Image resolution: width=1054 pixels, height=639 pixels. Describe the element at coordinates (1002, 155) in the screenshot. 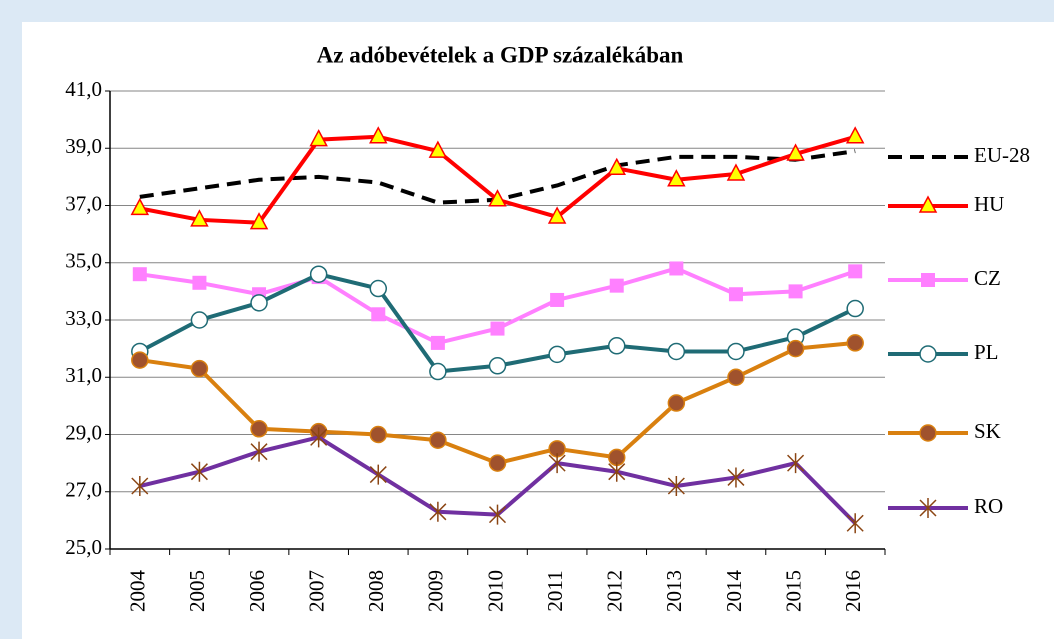

I see `legend-label: EU-28` at that location.